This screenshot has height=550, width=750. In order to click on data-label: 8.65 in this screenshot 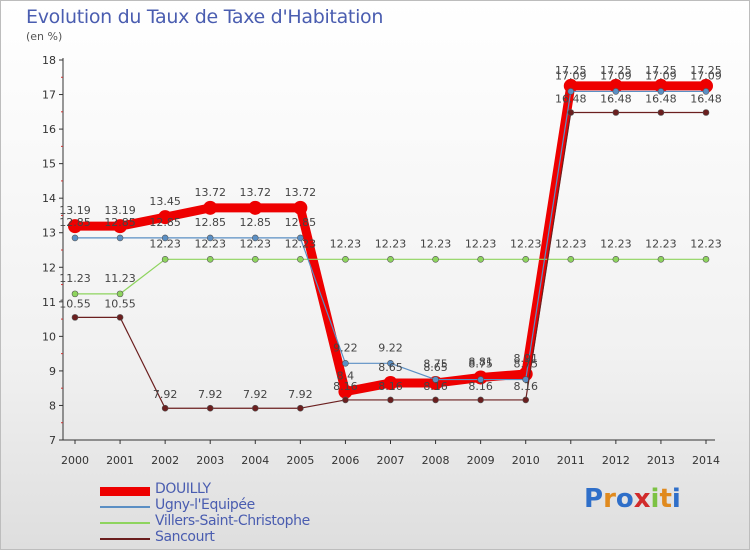, I will do `click(390, 367)`.